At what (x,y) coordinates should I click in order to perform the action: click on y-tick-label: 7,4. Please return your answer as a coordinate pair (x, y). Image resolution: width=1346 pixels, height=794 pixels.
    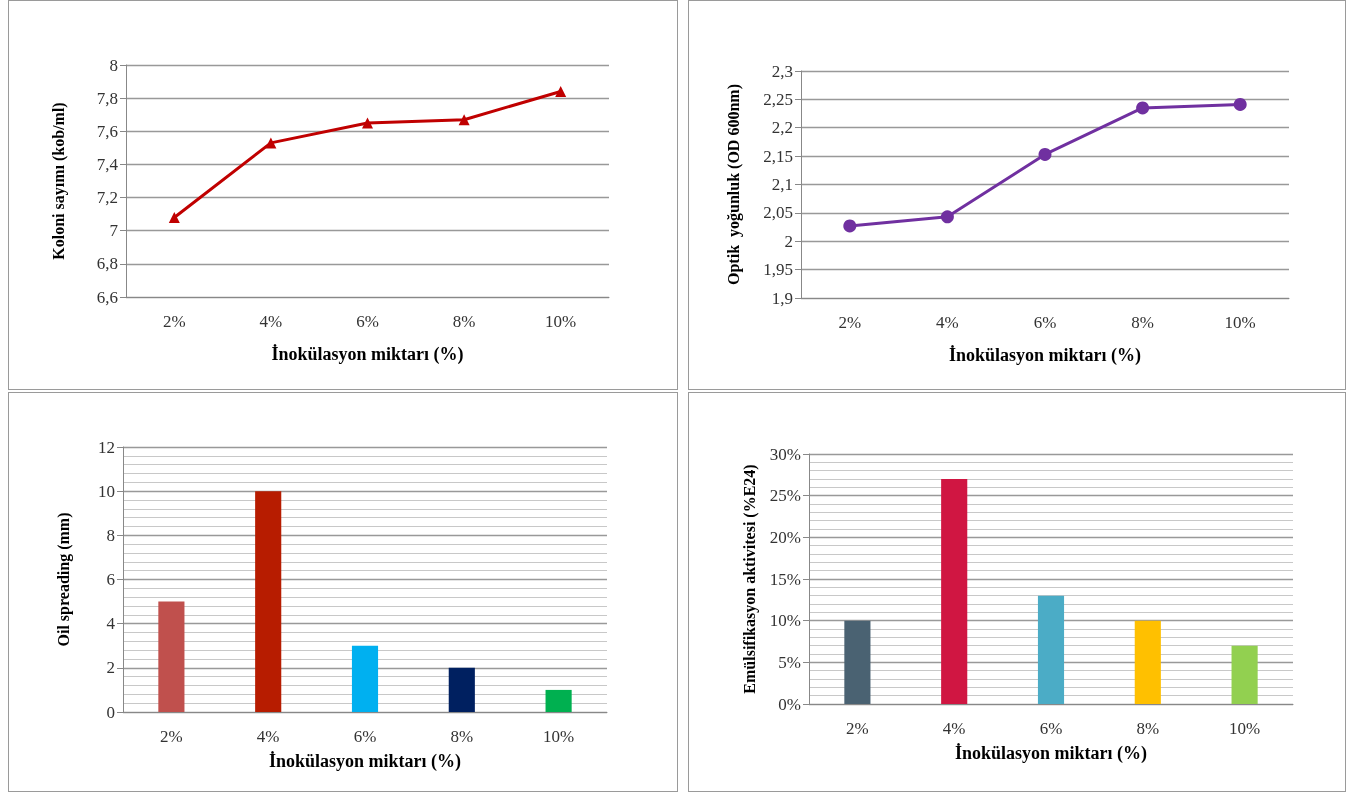
    Looking at the image, I should click on (107, 164).